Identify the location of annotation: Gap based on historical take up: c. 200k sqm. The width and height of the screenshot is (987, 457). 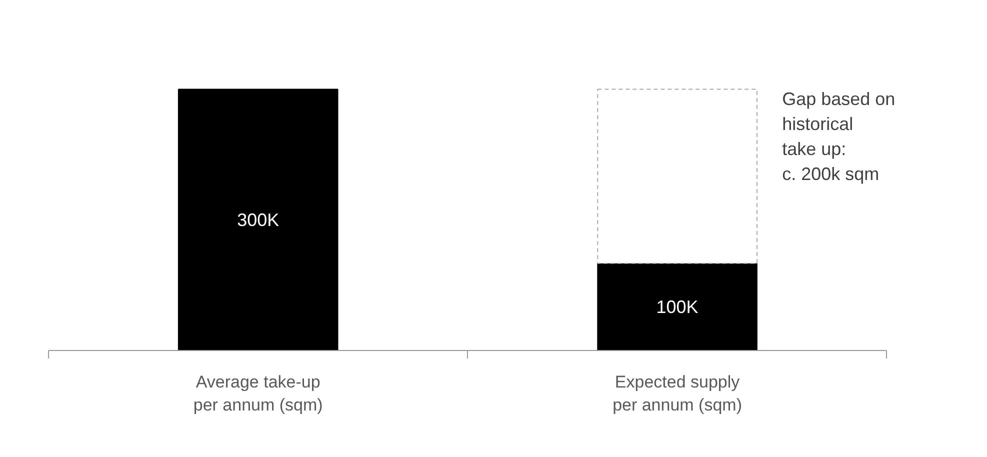
(839, 136).